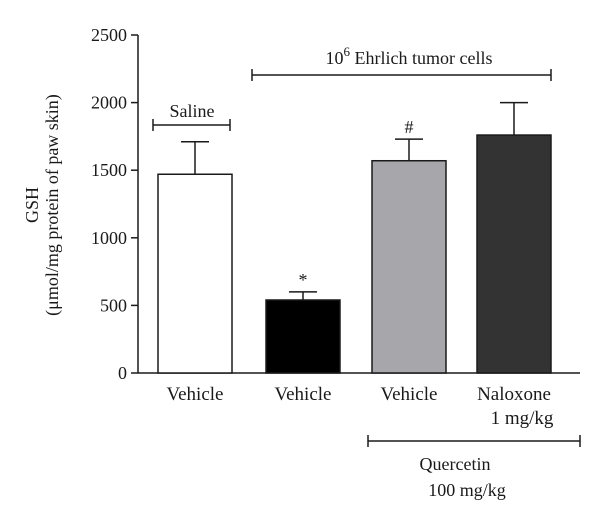 The image size is (600, 523). What do you see at coordinates (122, 373) in the screenshot?
I see `y-tick-label: 0` at bounding box center [122, 373].